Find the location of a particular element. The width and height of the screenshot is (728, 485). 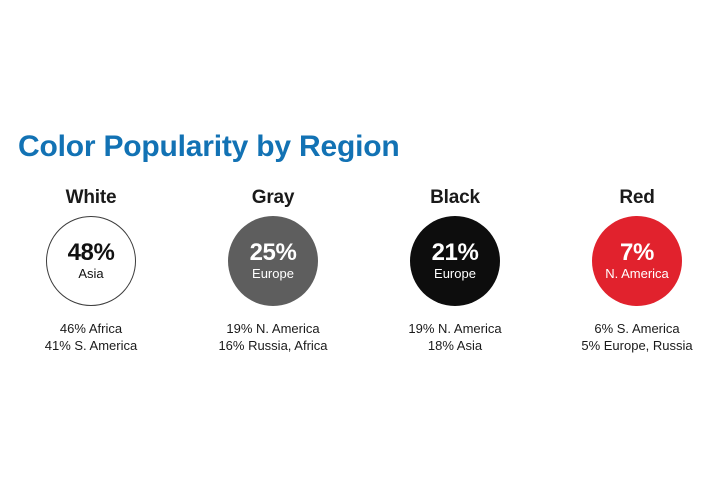

color-group-black: Black 21% Europe 19% N. America 18% Asia is located at coordinates (455, 271).